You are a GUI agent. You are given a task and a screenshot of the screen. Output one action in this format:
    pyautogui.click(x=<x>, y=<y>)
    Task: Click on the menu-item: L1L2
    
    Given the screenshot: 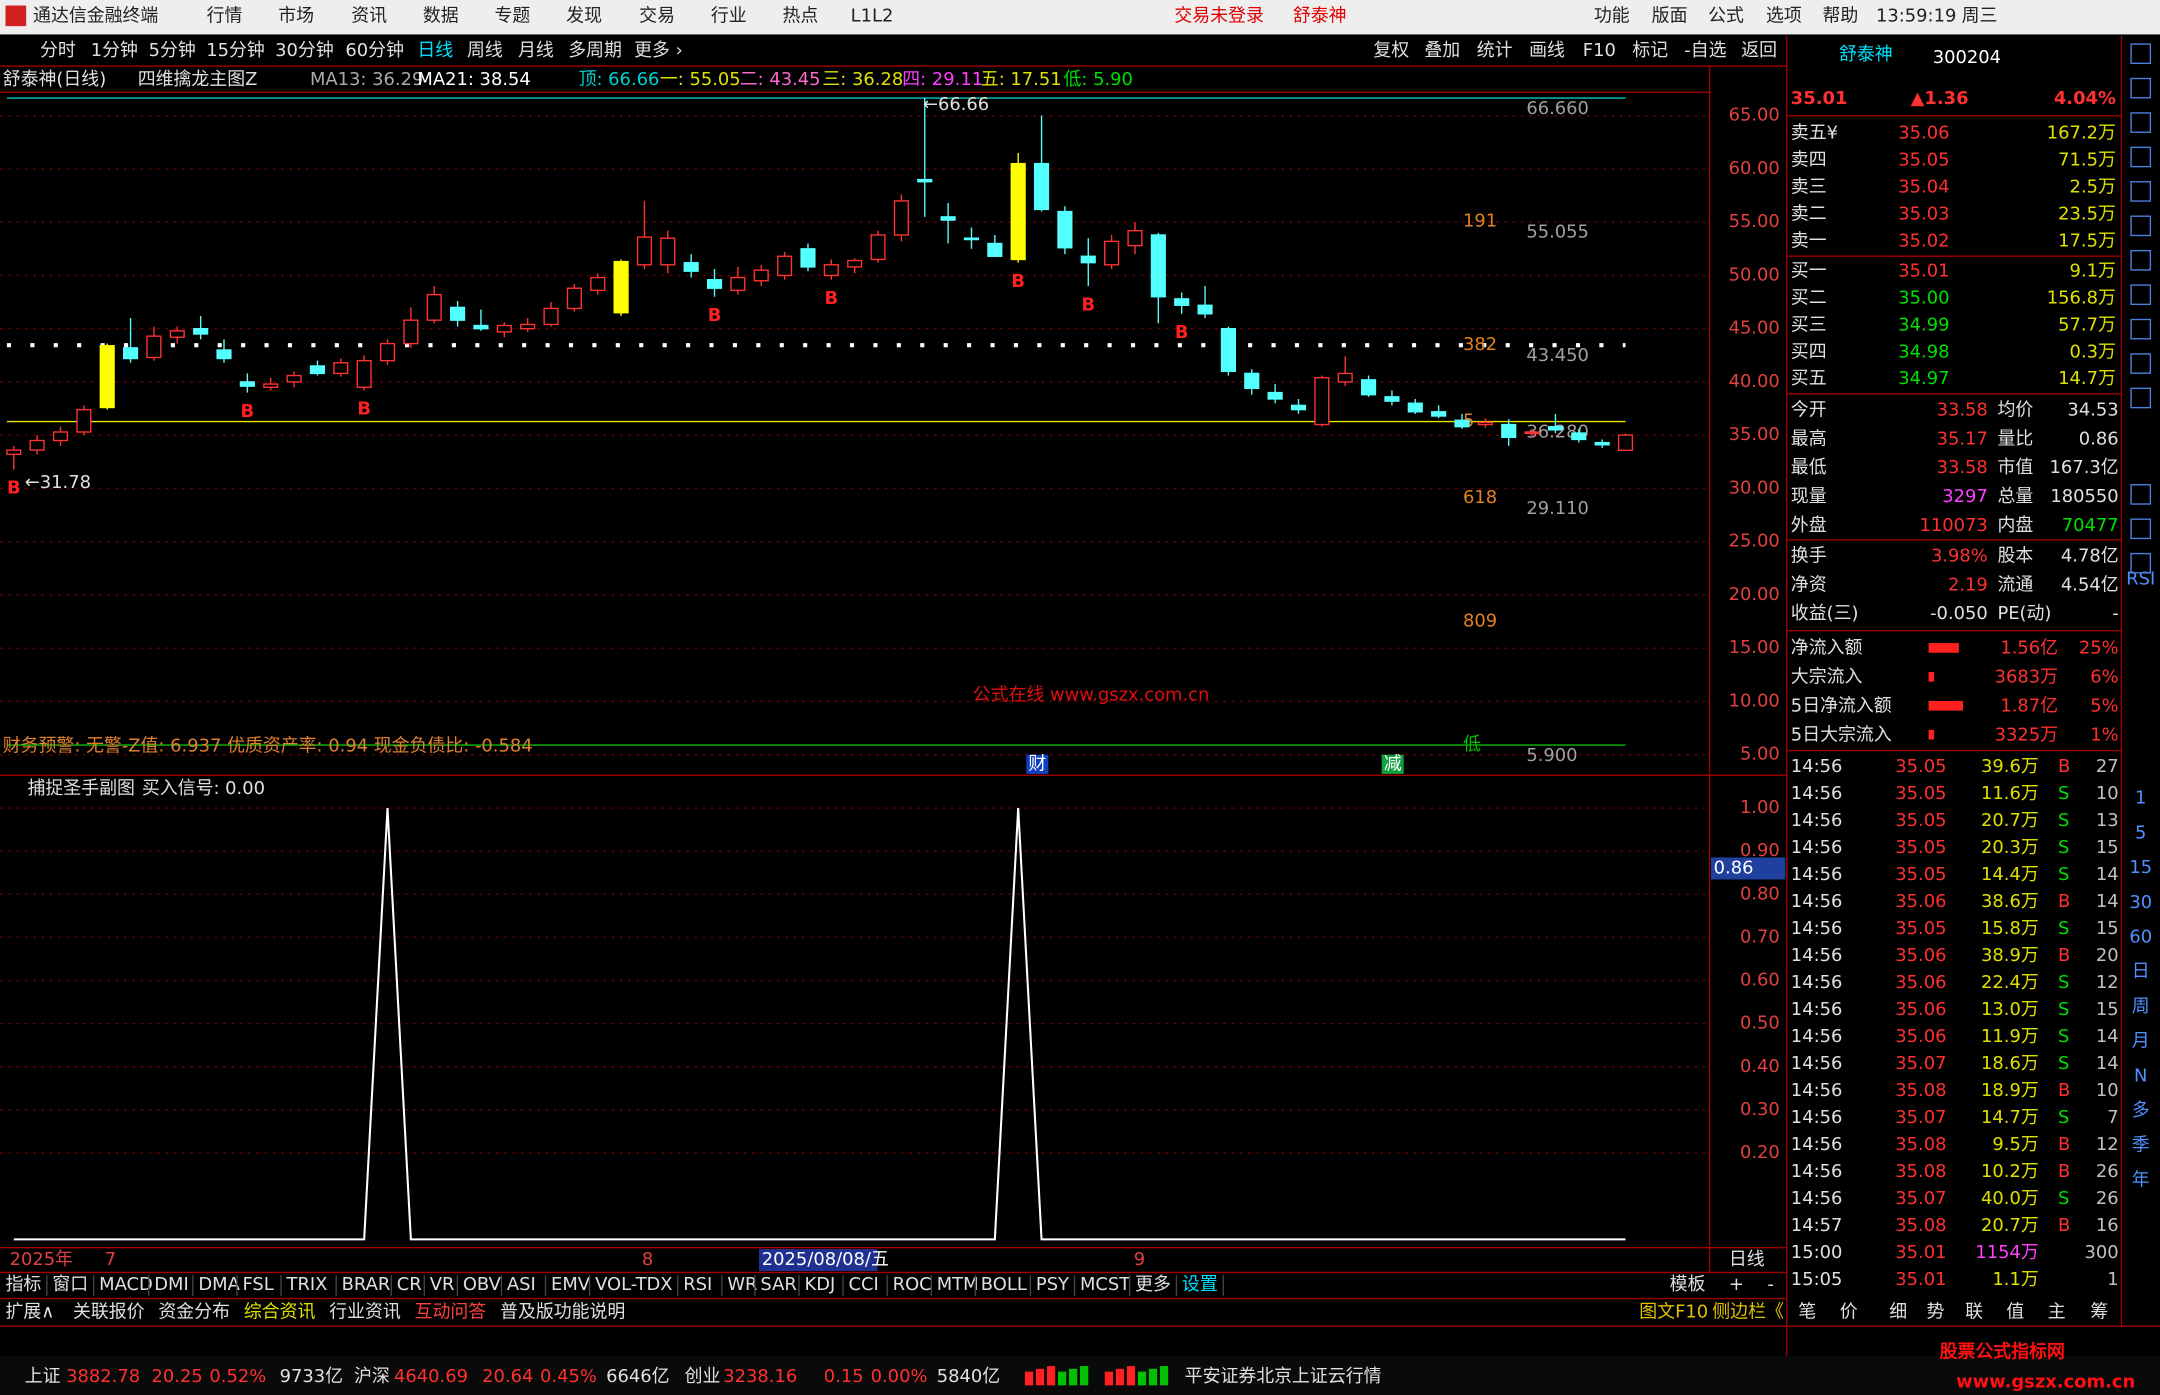 What is the action you would take?
    pyautogui.click(x=872, y=16)
    